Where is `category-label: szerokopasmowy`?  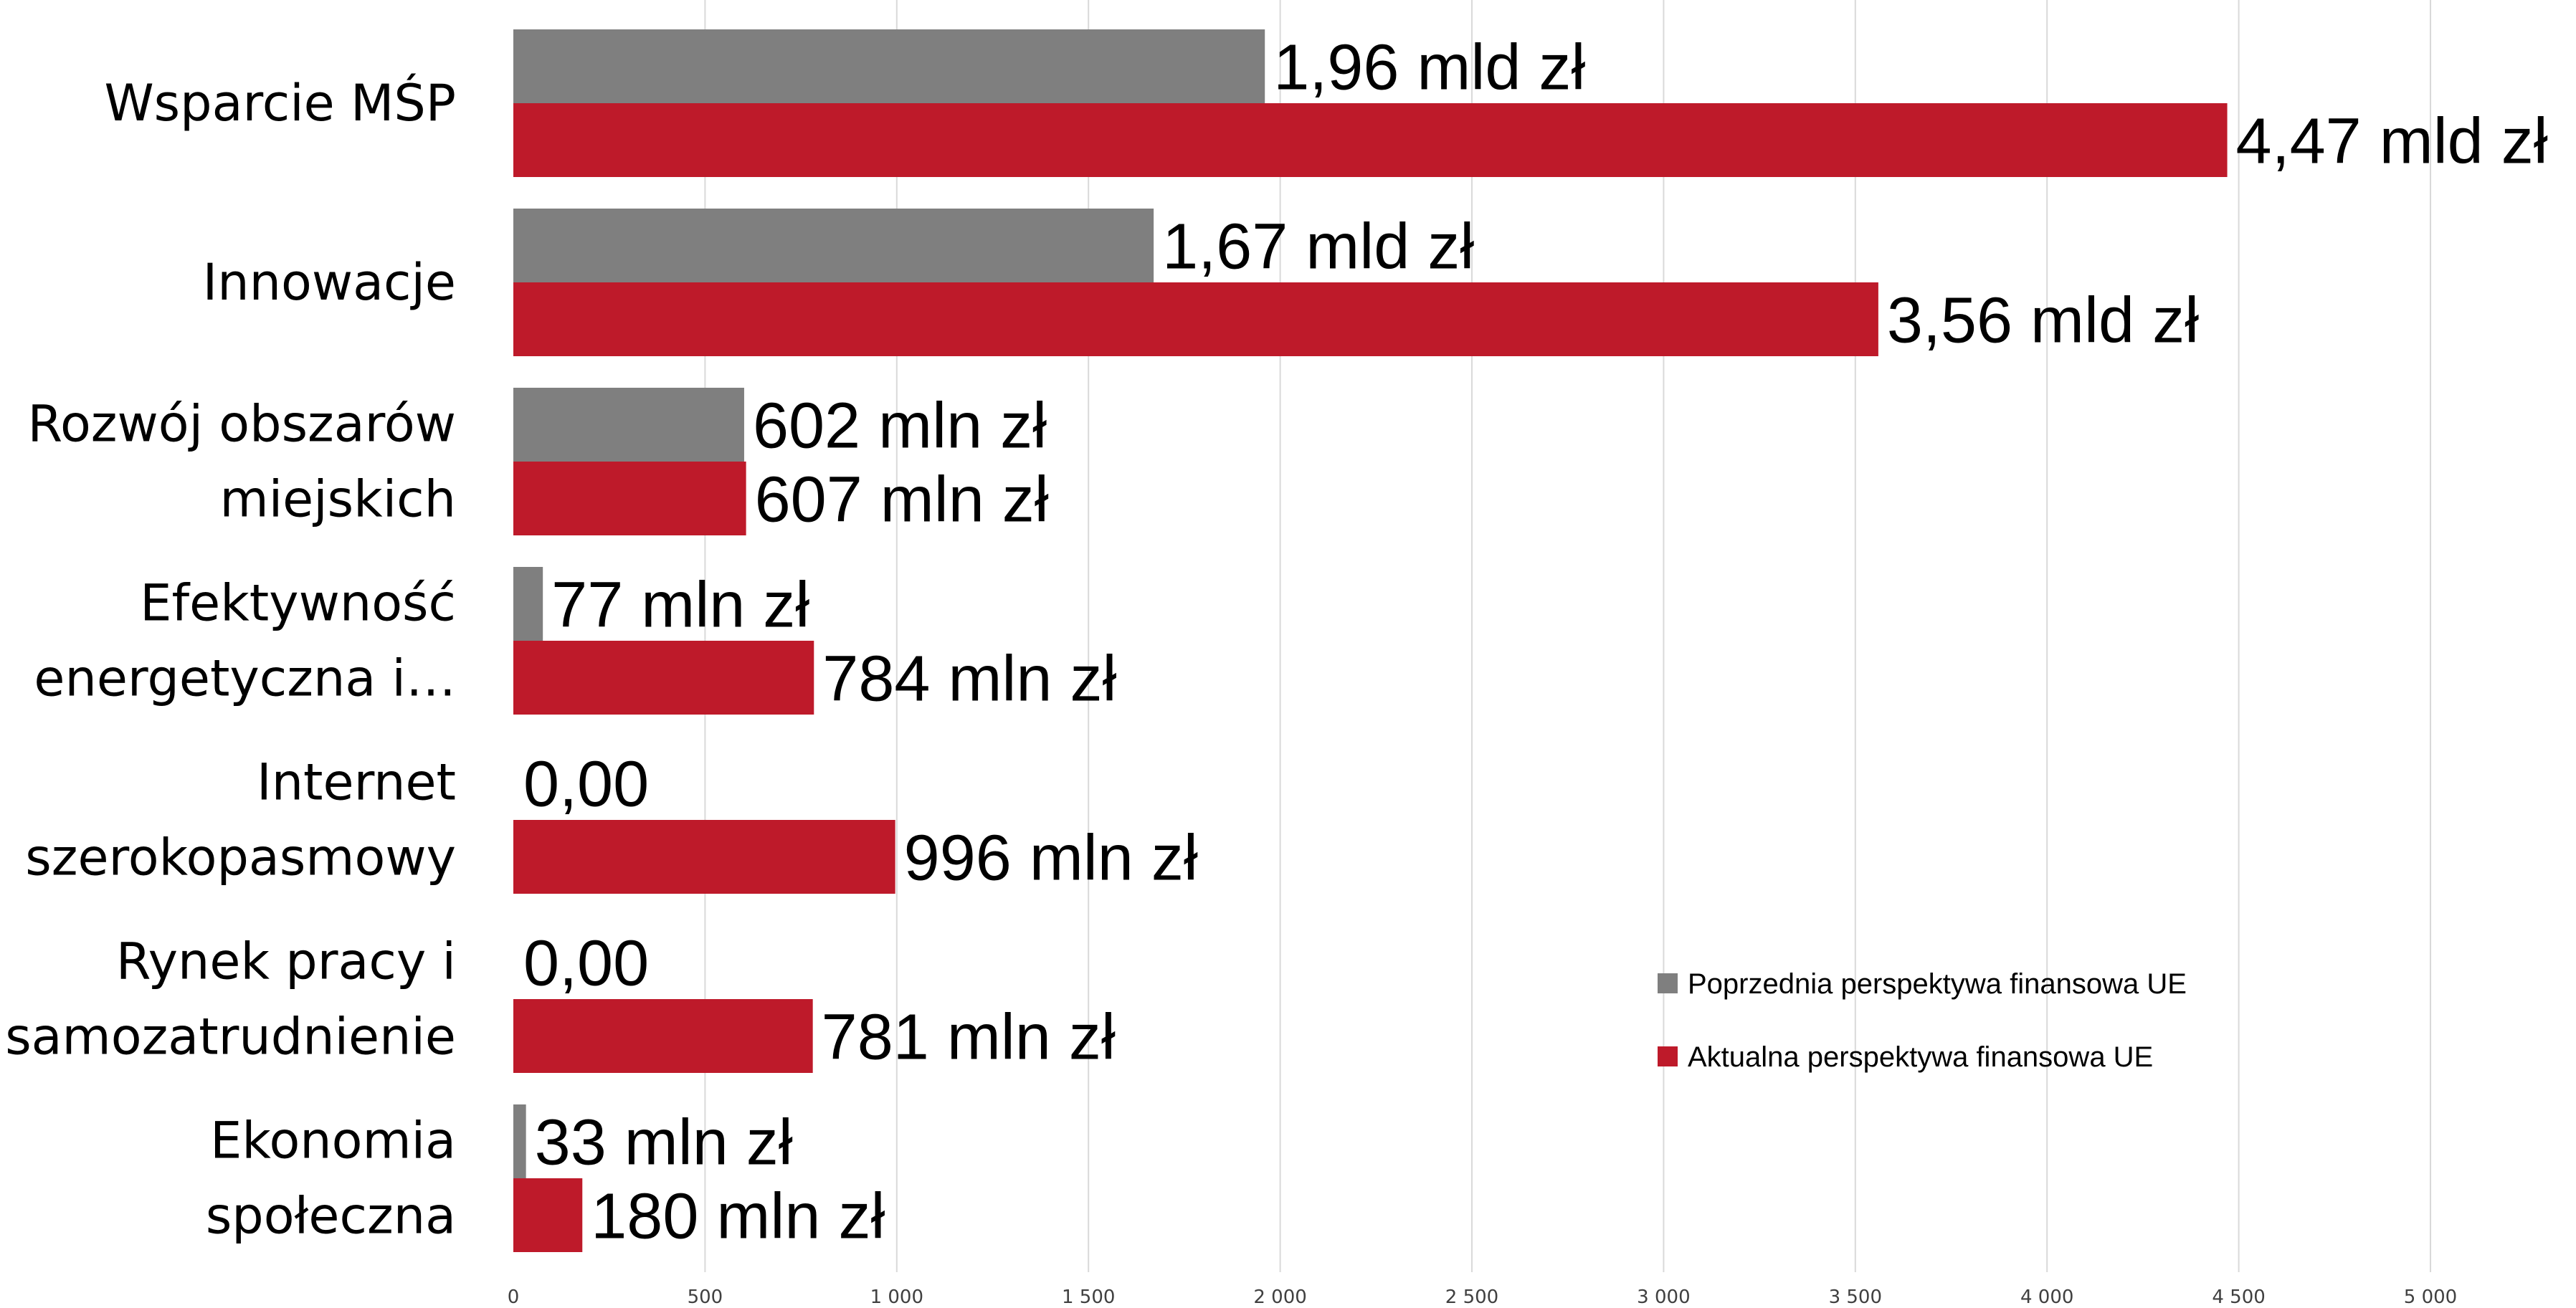
category-label: szerokopasmowy is located at coordinates (241, 858).